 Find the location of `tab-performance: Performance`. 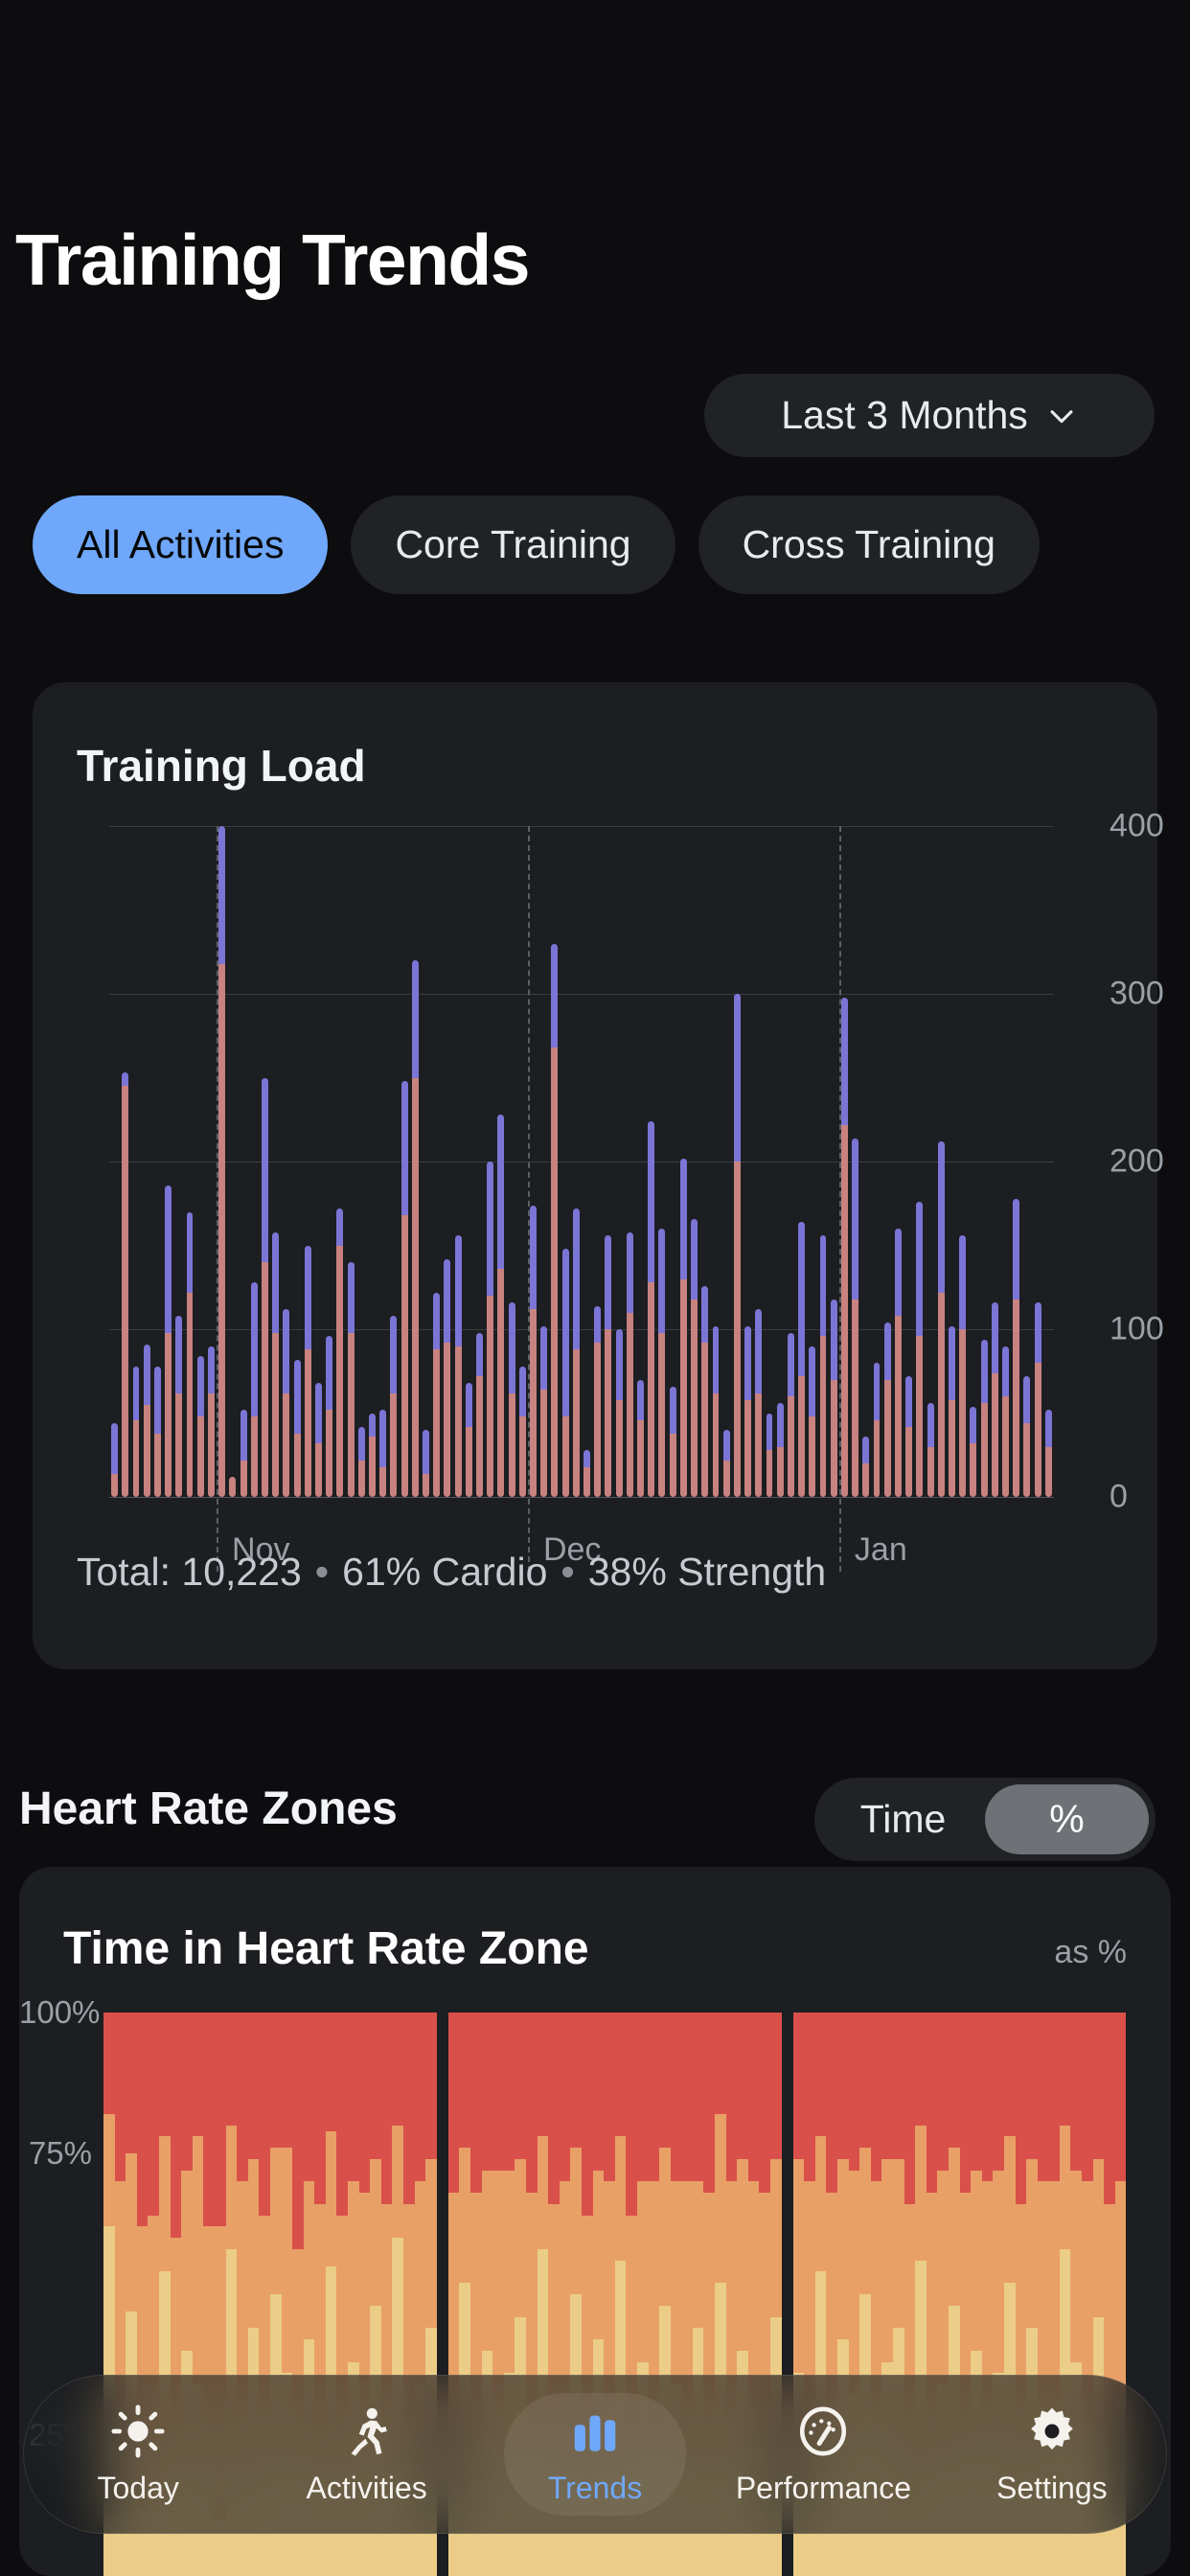

tab-performance: Performance is located at coordinates (823, 2454).